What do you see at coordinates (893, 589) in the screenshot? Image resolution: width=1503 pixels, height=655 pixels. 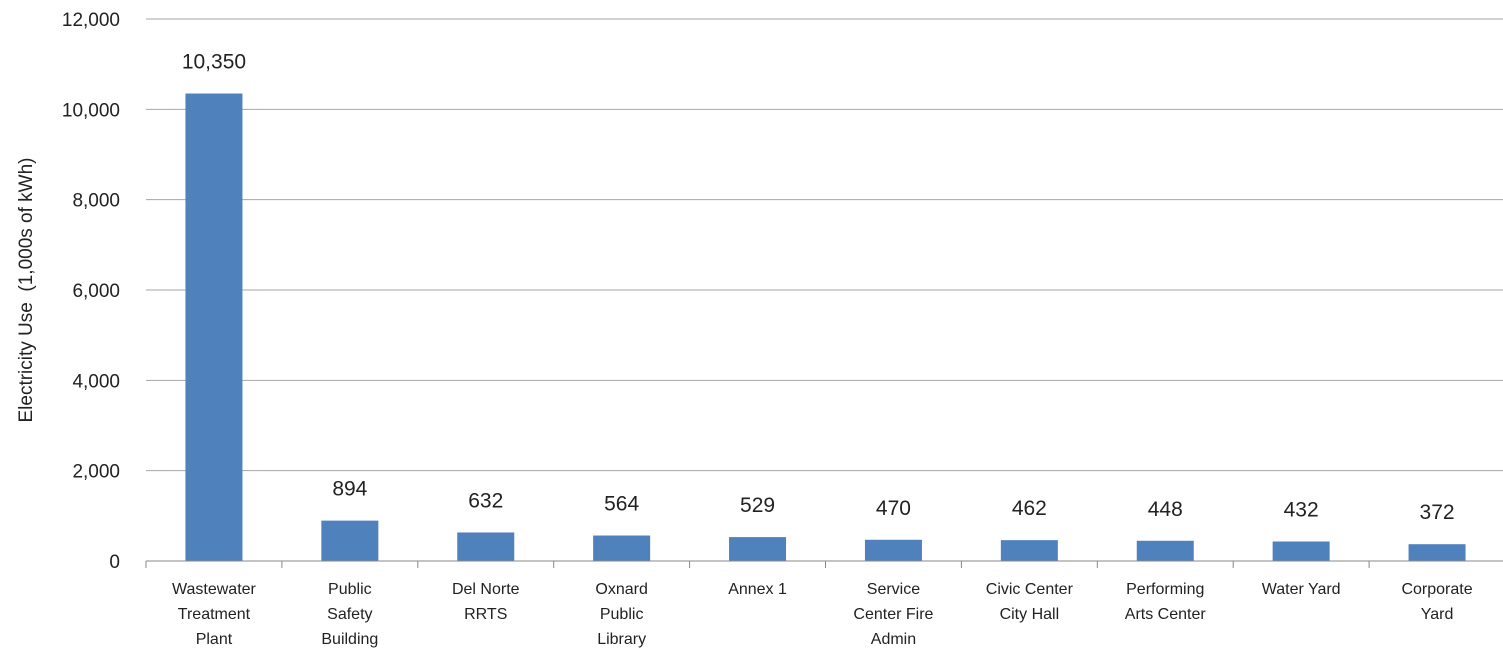 I see `category-label-line: Service` at bounding box center [893, 589].